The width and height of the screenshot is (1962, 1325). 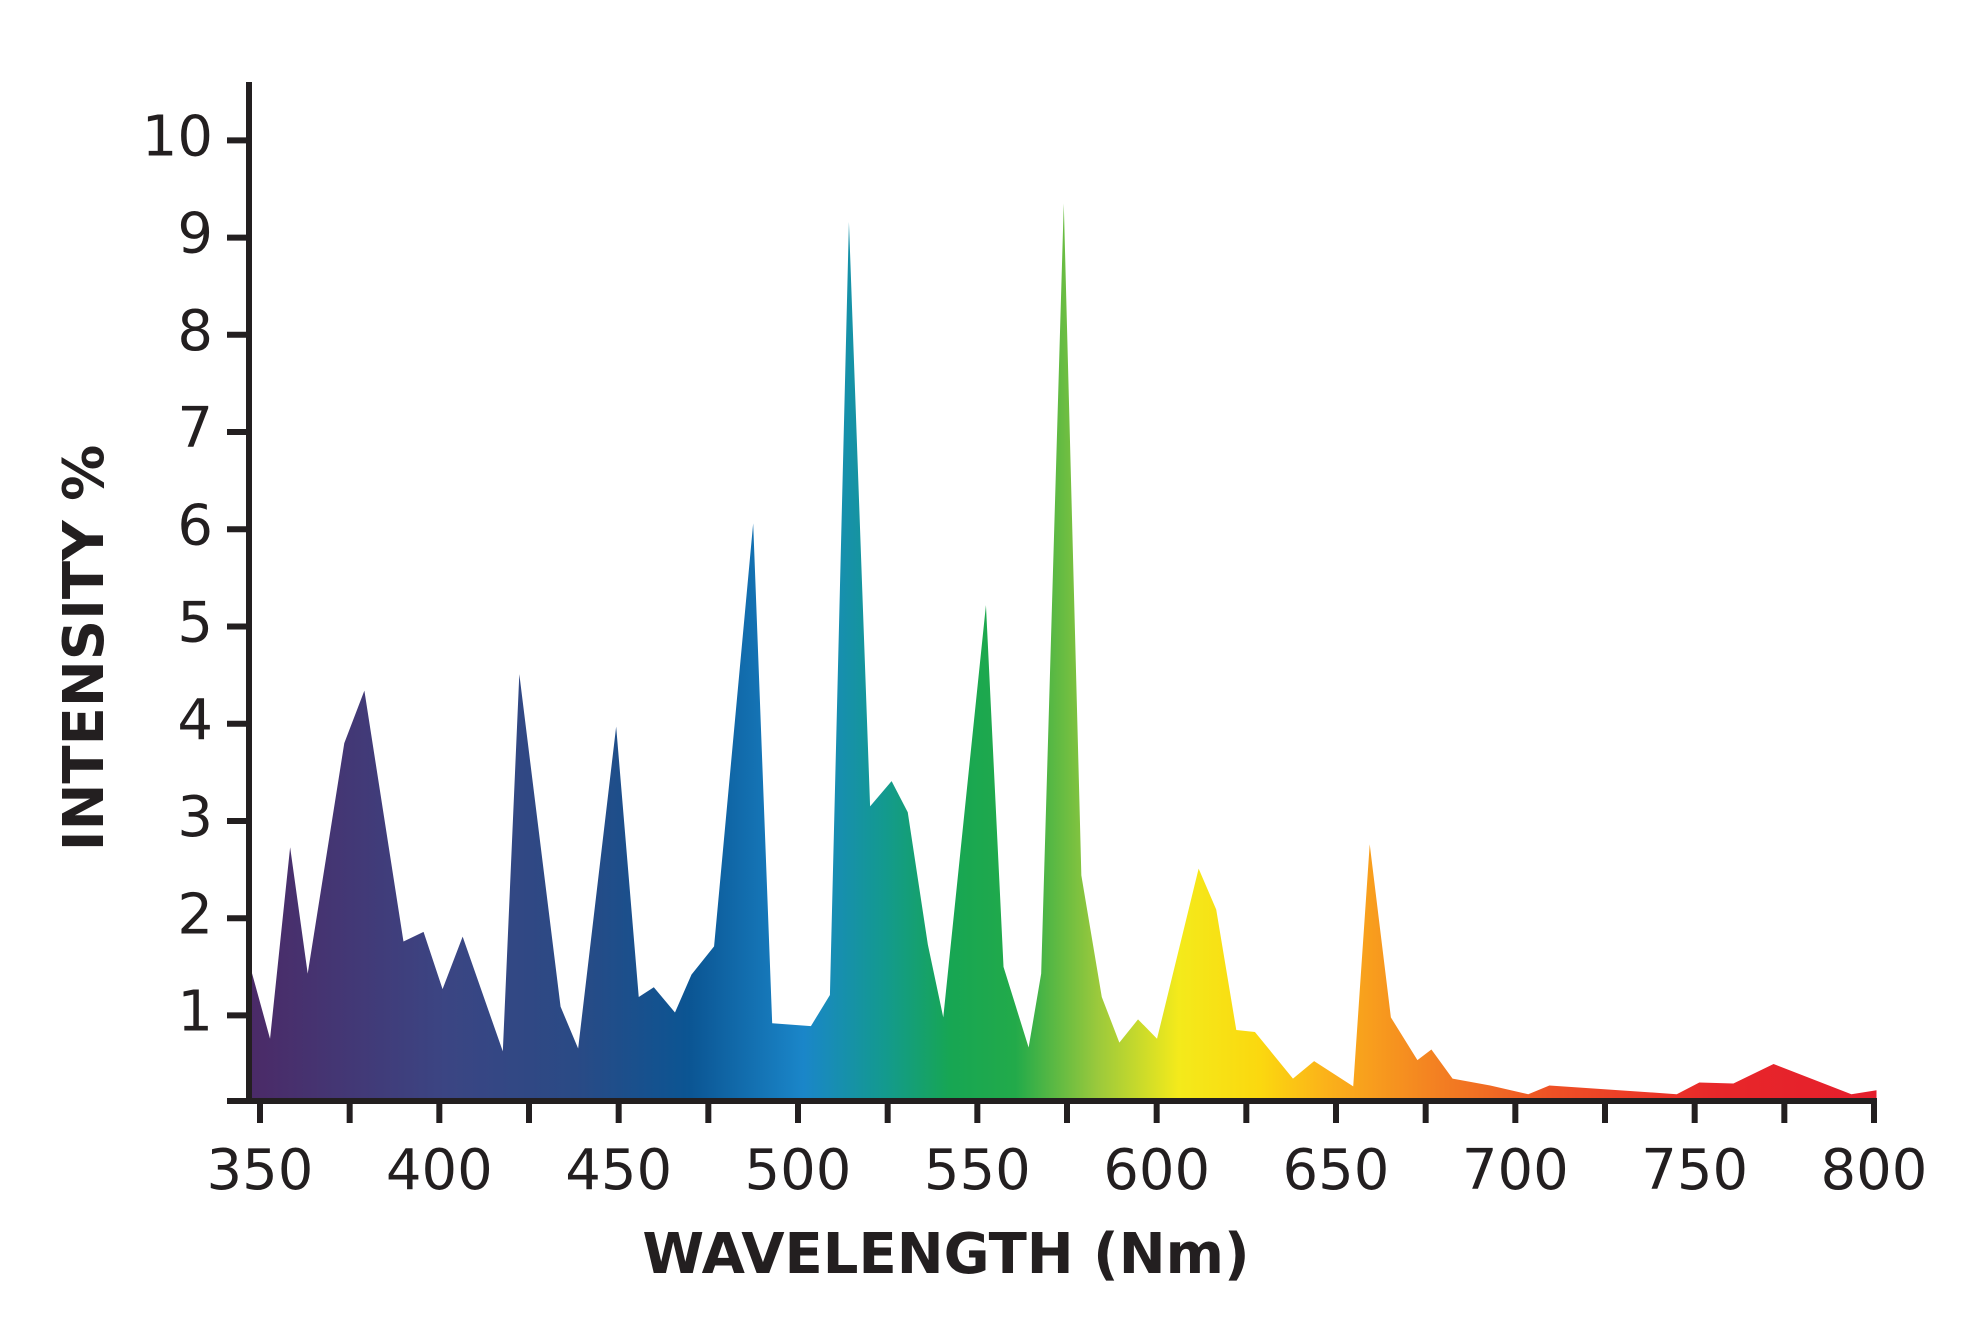 What do you see at coordinates (1156, 1170) in the screenshot?
I see `x-tick-label: 600` at bounding box center [1156, 1170].